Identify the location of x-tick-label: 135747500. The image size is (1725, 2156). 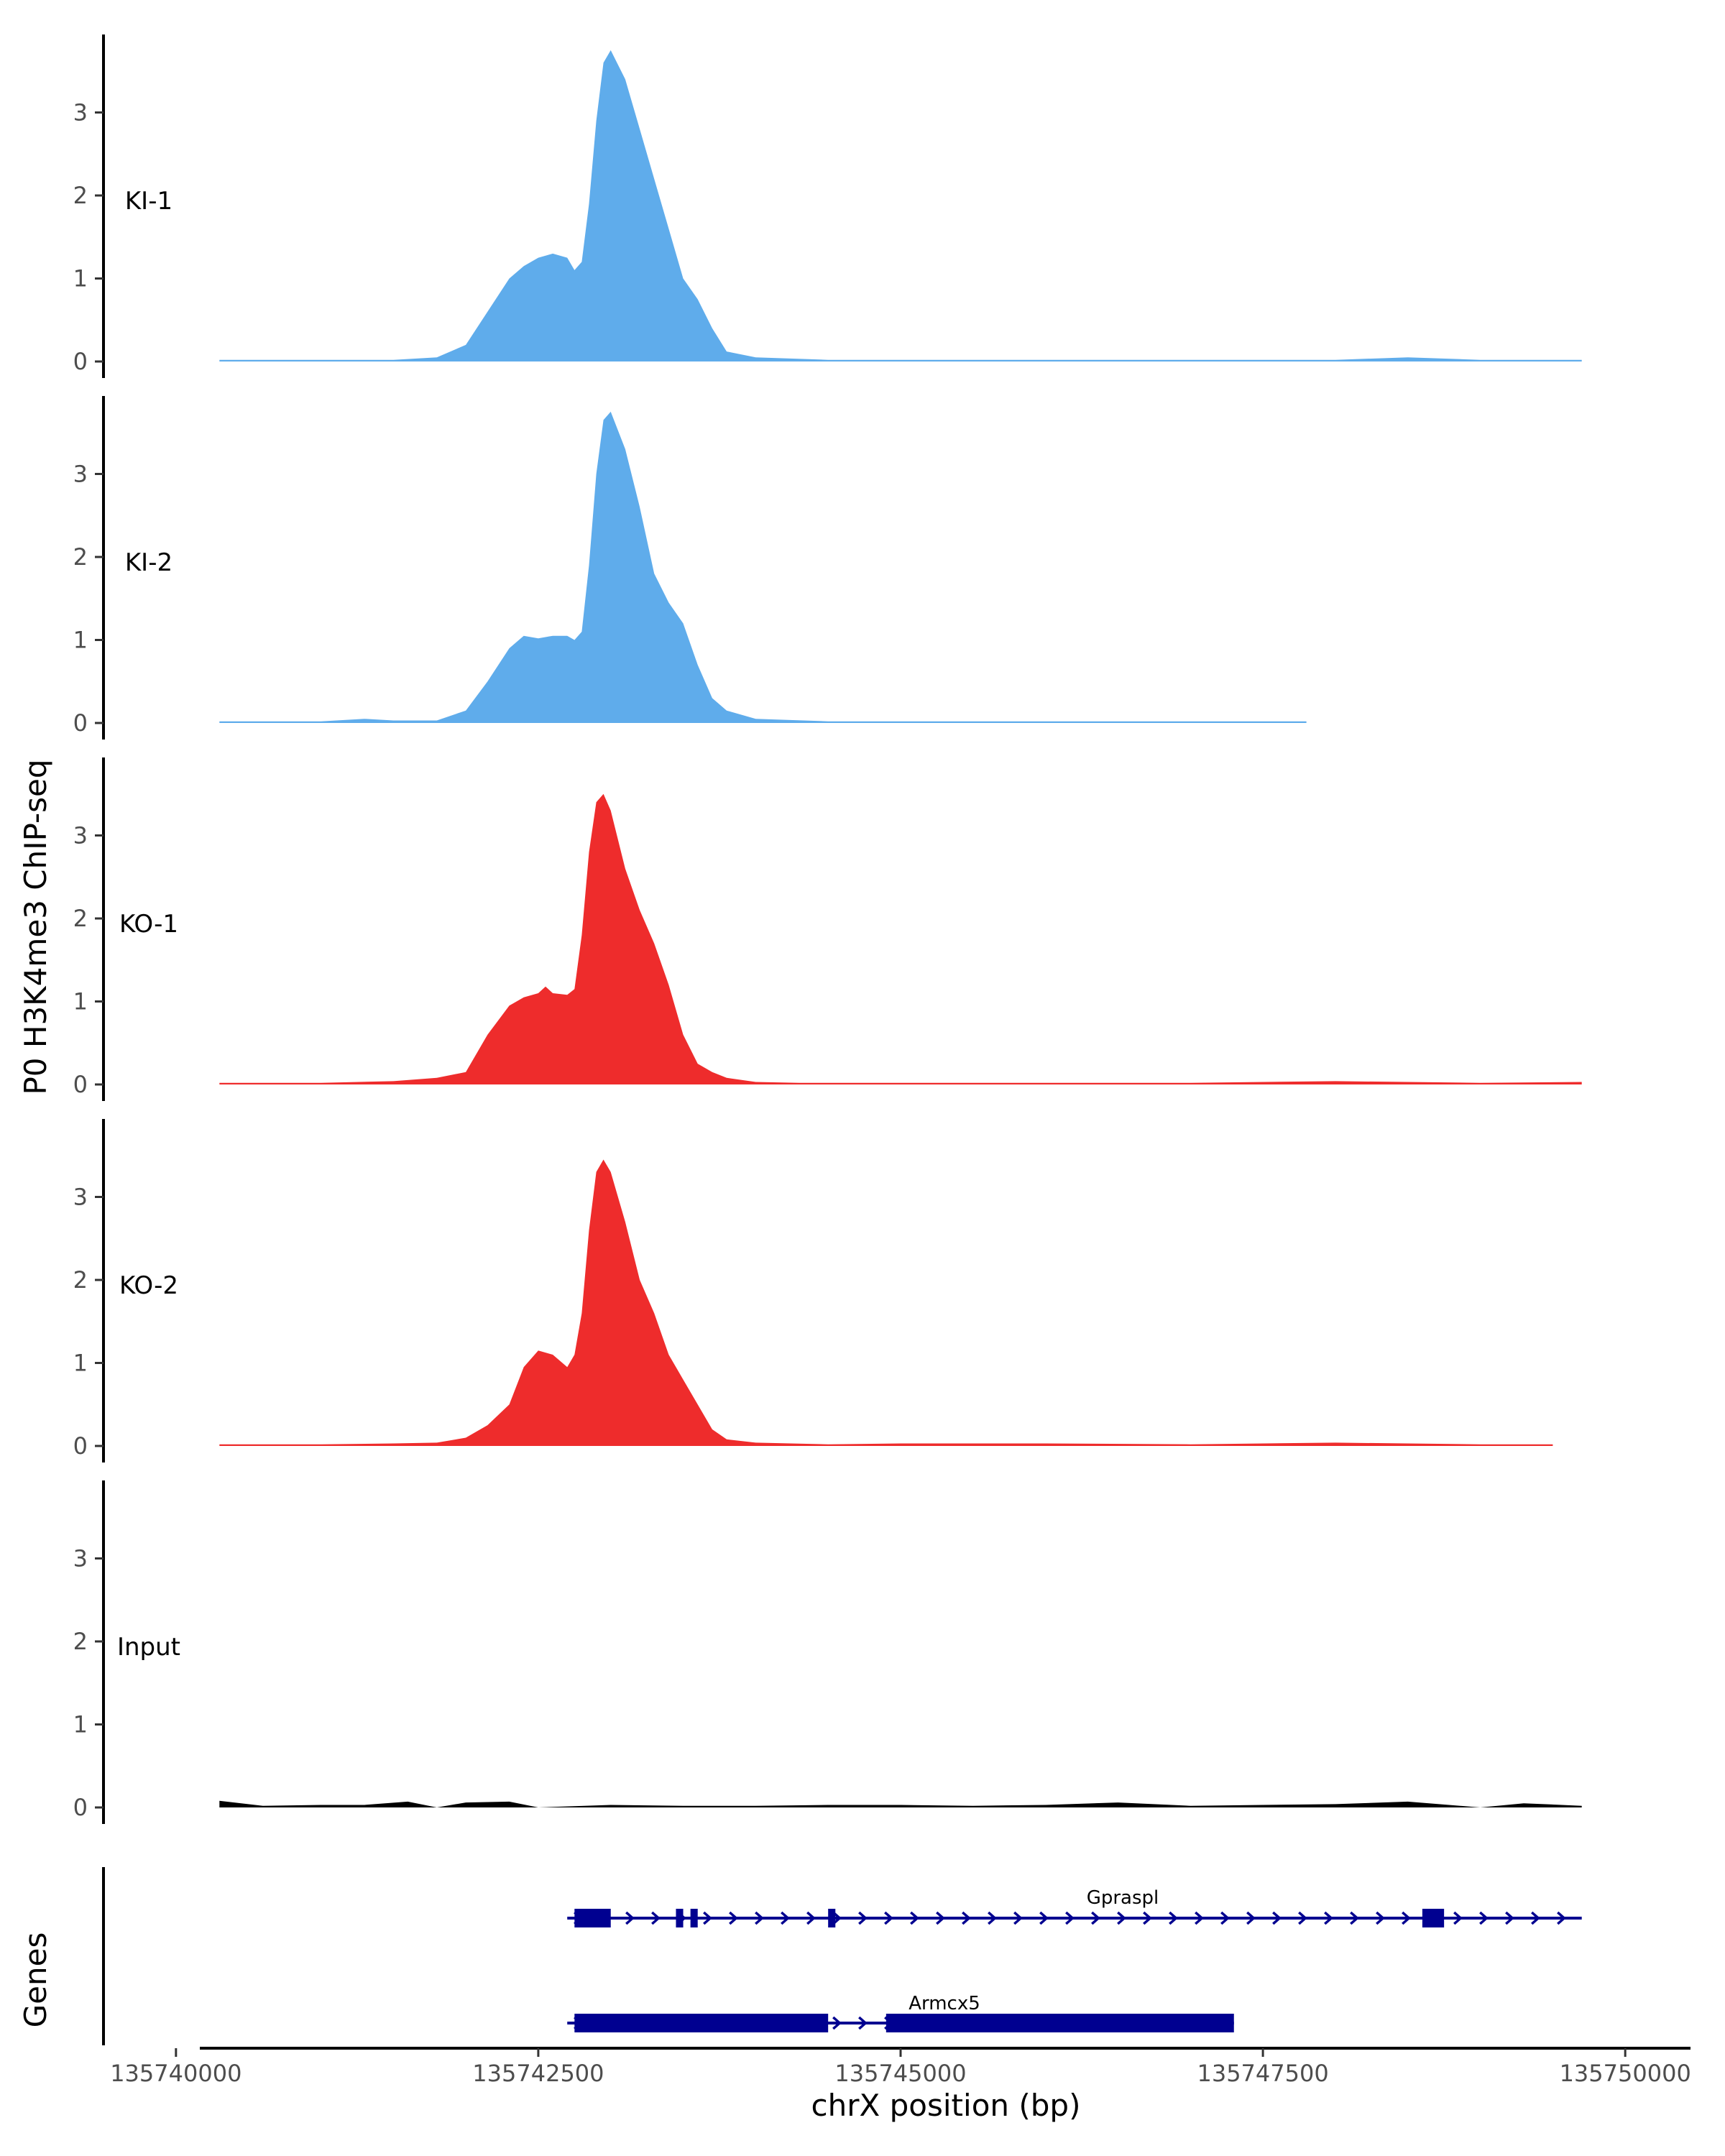
(1262, 2073).